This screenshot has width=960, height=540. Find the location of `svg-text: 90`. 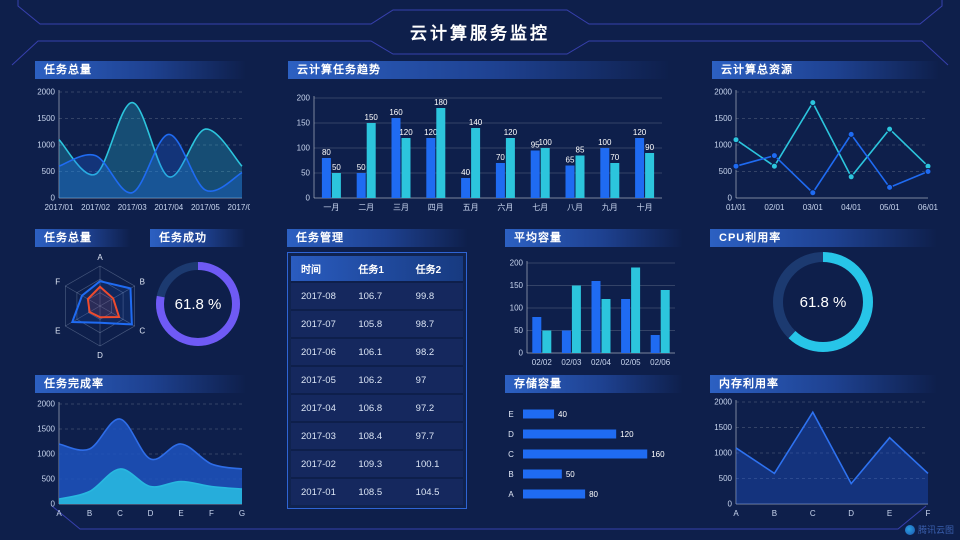

svg-text: 90 is located at coordinates (649, 147).